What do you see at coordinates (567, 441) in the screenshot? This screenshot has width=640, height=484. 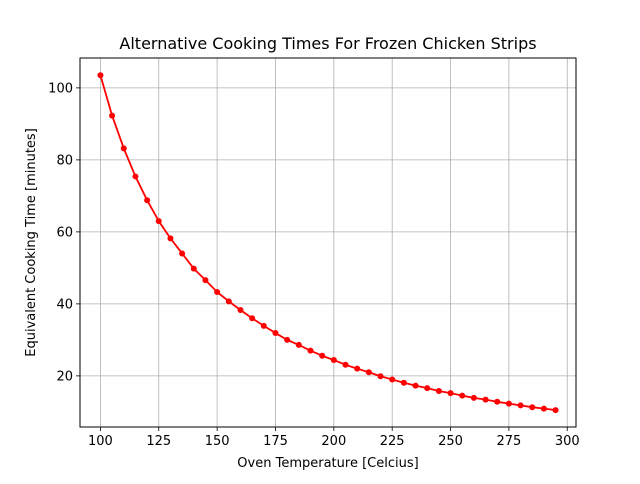 I see `x-tick-label: 300` at bounding box center [567, 441].